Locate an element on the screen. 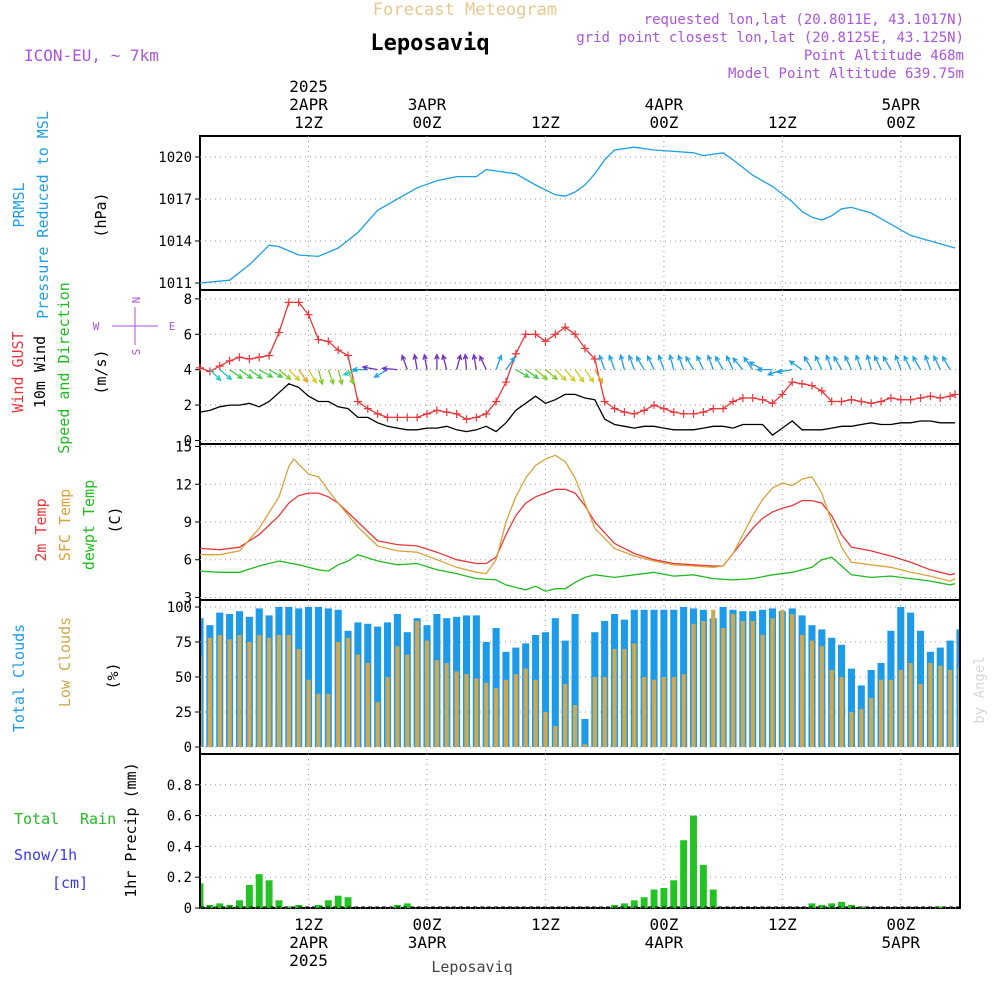  precip-ytick-label-2: 0.4 is located at coordinates (179, 847).